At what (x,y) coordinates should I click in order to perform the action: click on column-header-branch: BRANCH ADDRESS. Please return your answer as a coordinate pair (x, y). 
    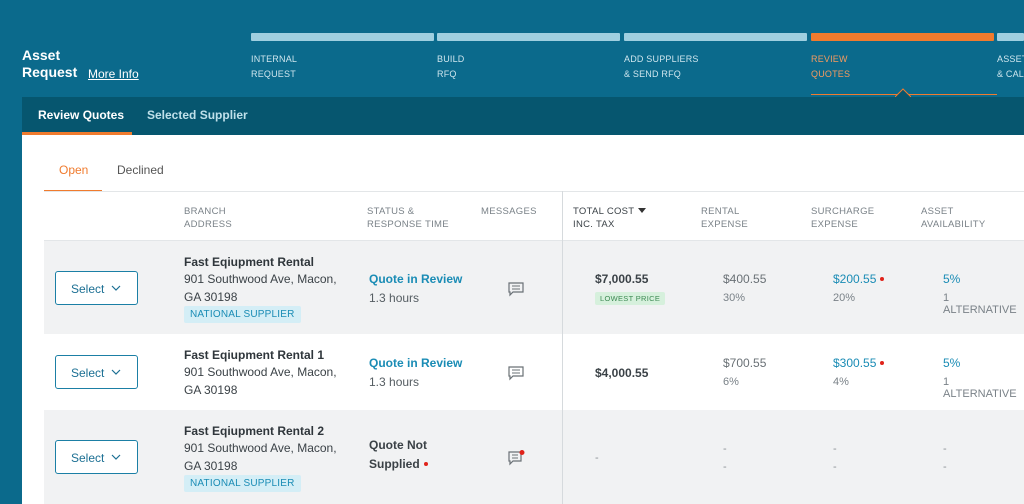
    Looking at the image, I should click on (208, 218).